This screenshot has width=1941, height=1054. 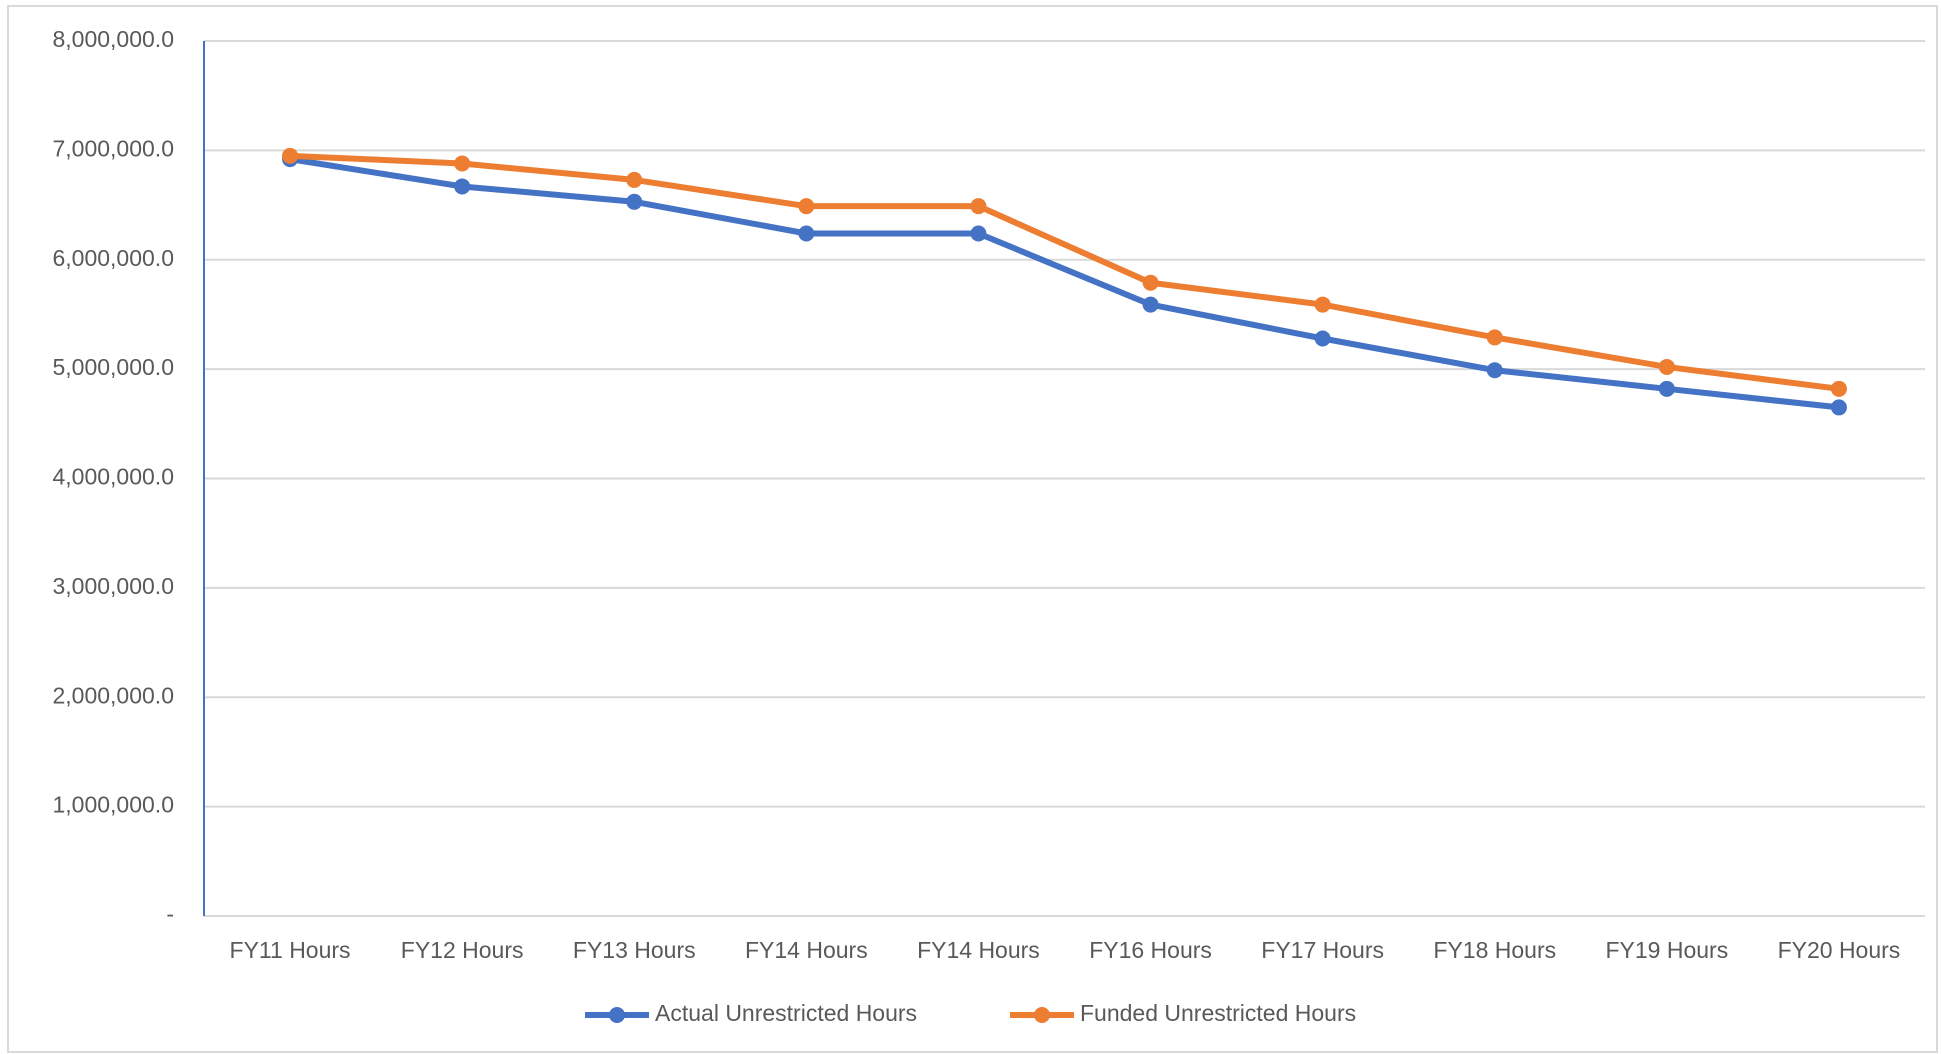 I want to click on y-tick-label: 7,000,000.0, so click(x=113, y=148).